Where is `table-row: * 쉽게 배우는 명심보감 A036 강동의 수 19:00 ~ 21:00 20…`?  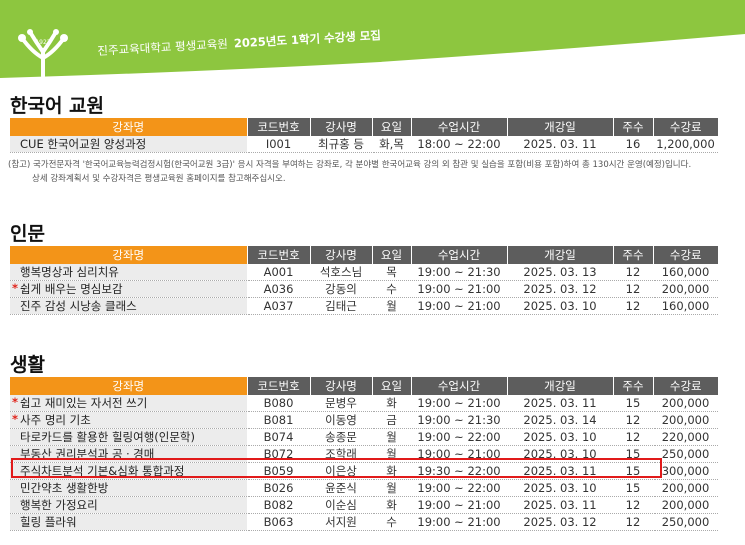
table-row: * 쉽게 배우는 명심보감 A036 강동의 수 19:00 ~ 21:00 20… is located at coordinates (364, 289).